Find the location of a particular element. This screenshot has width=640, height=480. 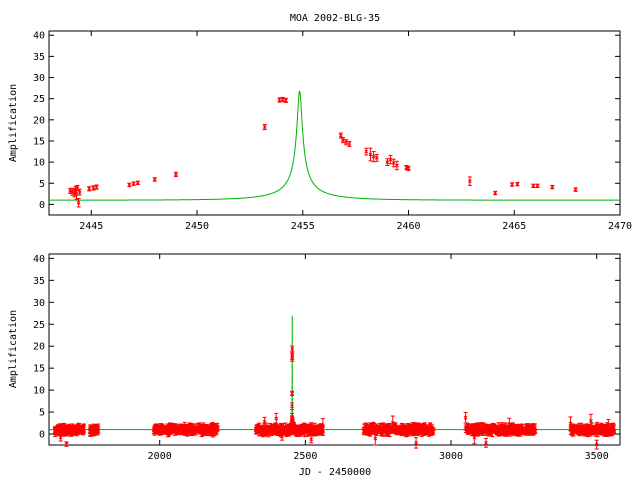

y-tick-label: 15 is located at coordinates (39, 141).